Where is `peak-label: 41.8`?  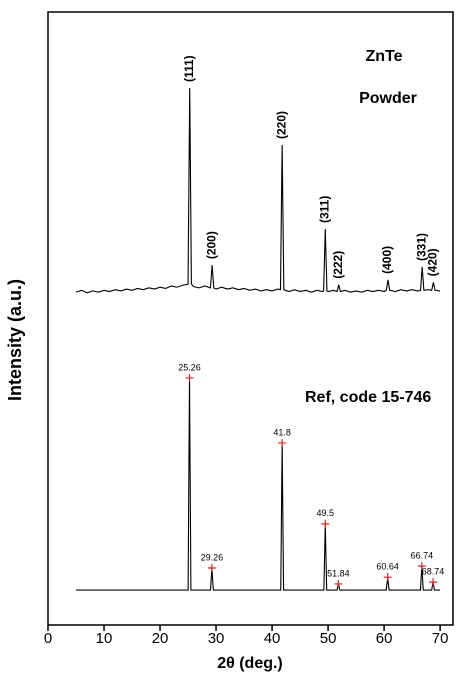 peak-label: 41.8 is located at coordinates (282, 432).